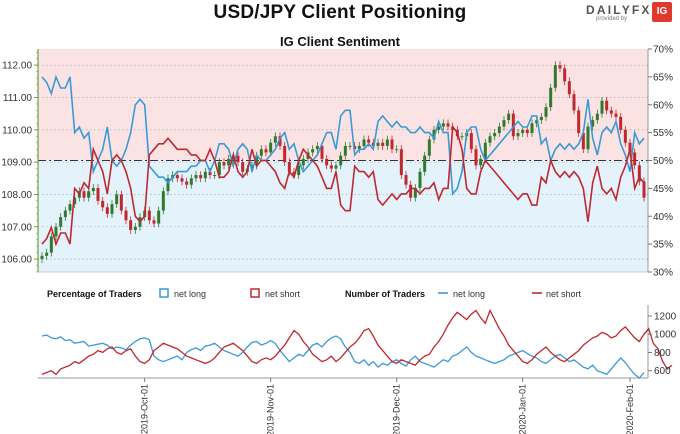 The image size is (680, 434). What do you see at coordinates (385, 294) in the screenshot?
I see `legend-number-label: Number of Traders` at bounding box center [385, 294].